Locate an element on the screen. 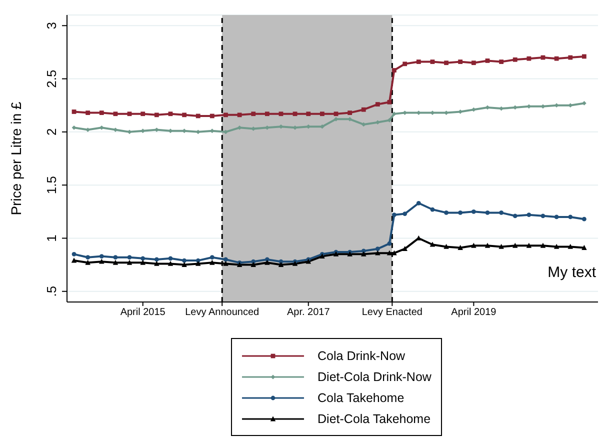 Image resolution: width=610 pixels, height=444 pixels. y-tick-label: 1.5 is located at coordinates (51, 185).